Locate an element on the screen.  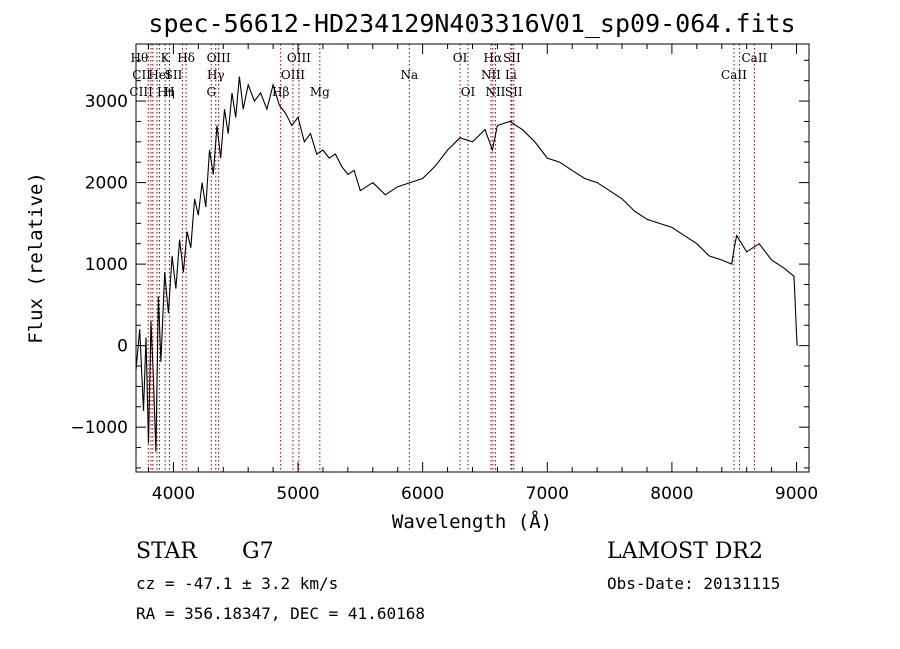
y-tick-label: 2000 is located at coordinates (106, 184).